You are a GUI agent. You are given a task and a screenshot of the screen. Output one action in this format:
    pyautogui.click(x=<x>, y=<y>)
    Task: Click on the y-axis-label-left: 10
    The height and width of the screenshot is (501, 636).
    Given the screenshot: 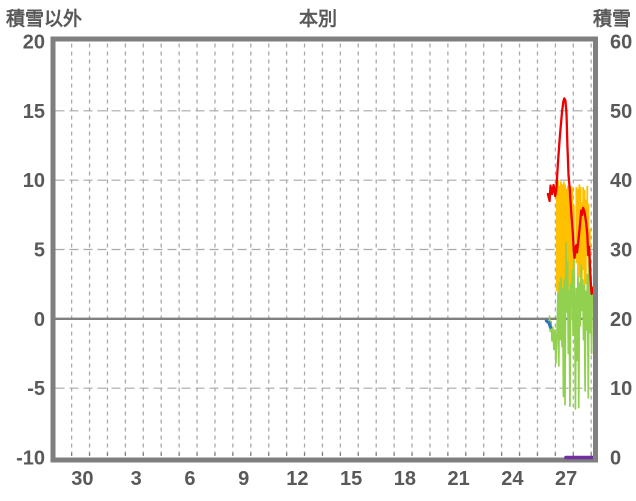 What is the action you would take?
    pyautogui.click(x=34, y=181)
    